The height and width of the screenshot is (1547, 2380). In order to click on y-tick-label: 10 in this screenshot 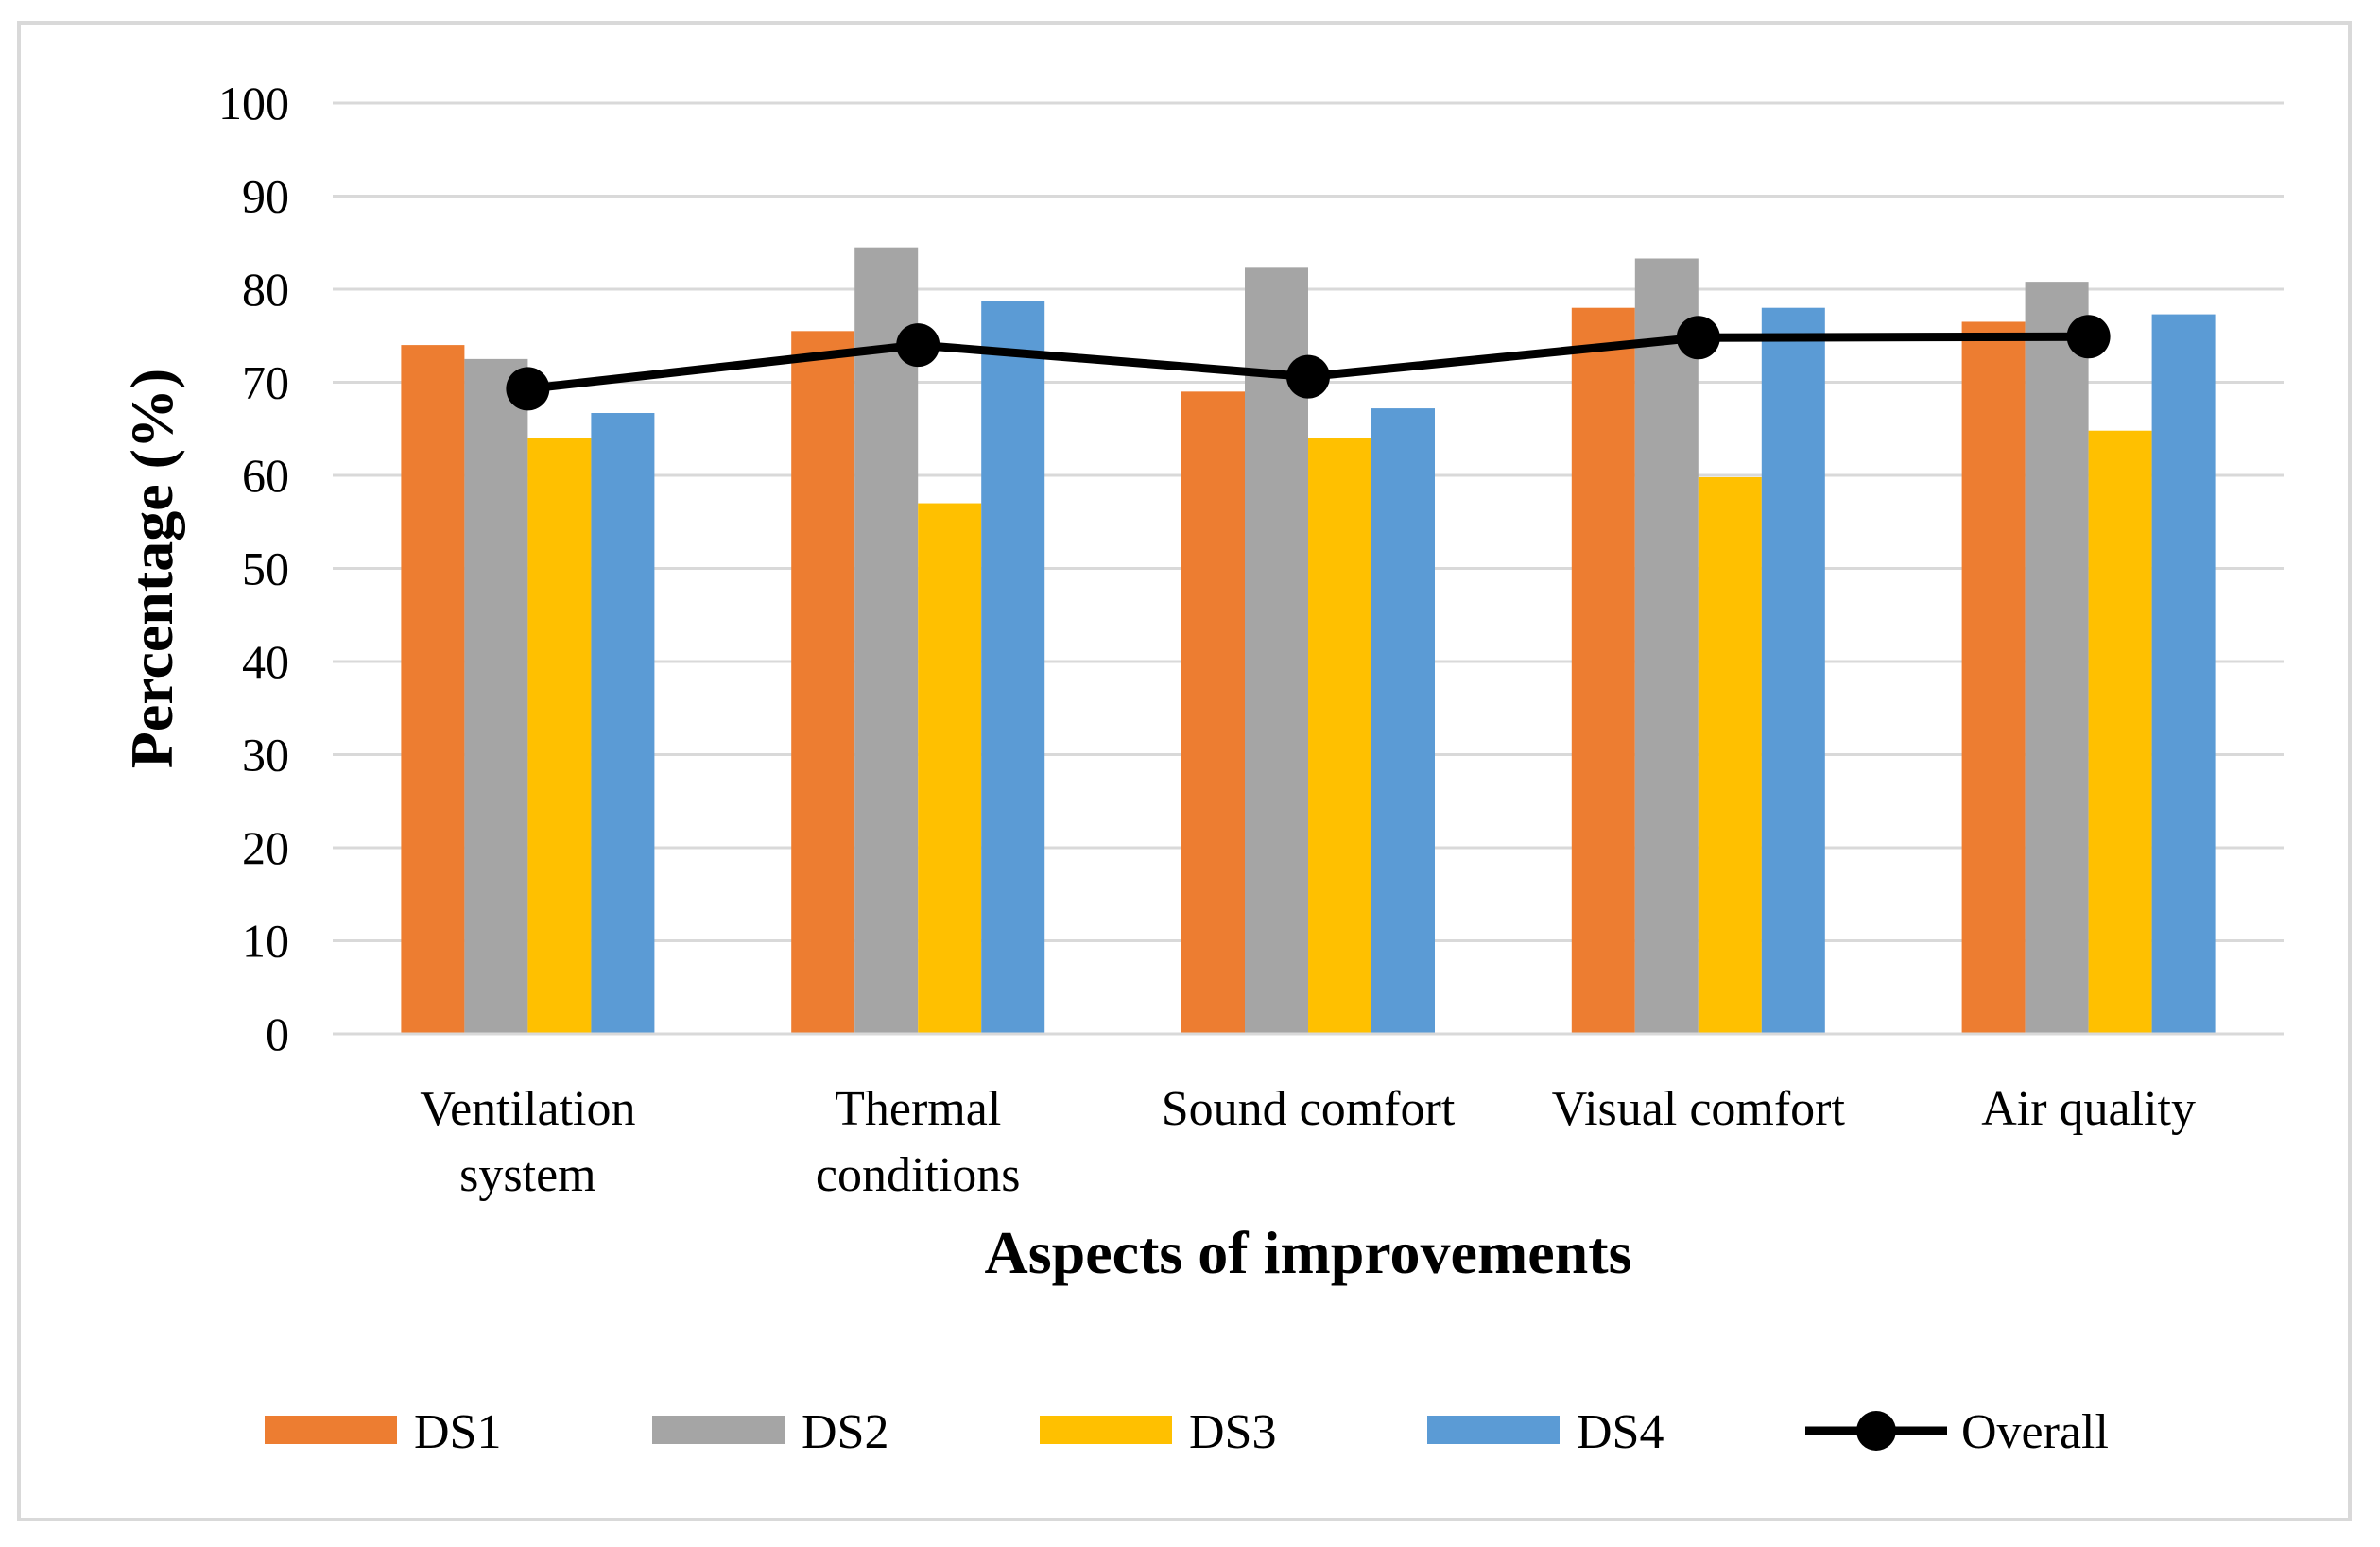, I will do `click(265, 941)`.